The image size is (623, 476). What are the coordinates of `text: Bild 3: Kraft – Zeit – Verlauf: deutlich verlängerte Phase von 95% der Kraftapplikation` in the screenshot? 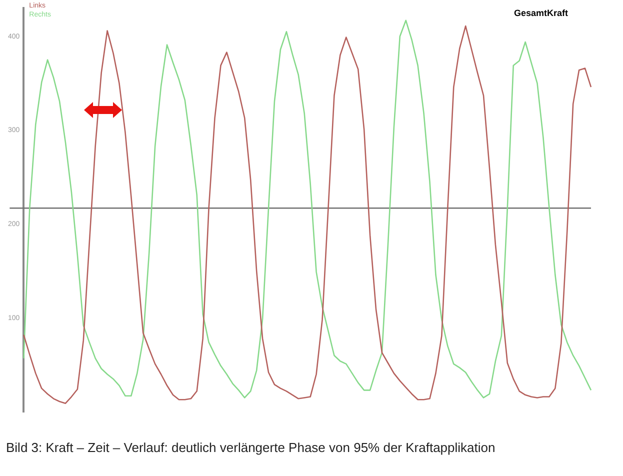 It's located at (251, 447).